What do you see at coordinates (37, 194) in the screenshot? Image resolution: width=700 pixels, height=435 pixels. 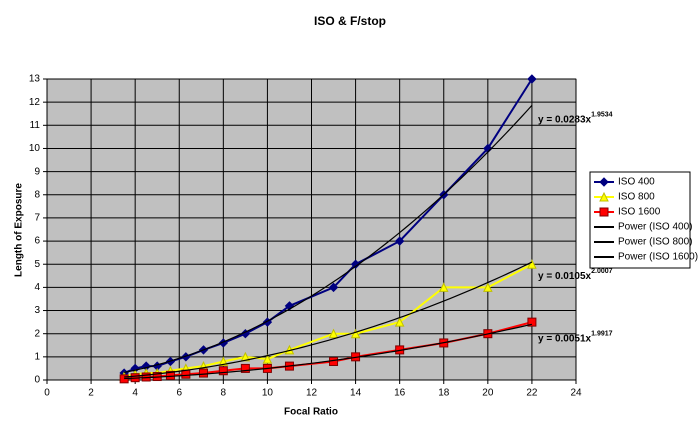 I see `y-tick-label: 8` at bounding box center [37, 194].